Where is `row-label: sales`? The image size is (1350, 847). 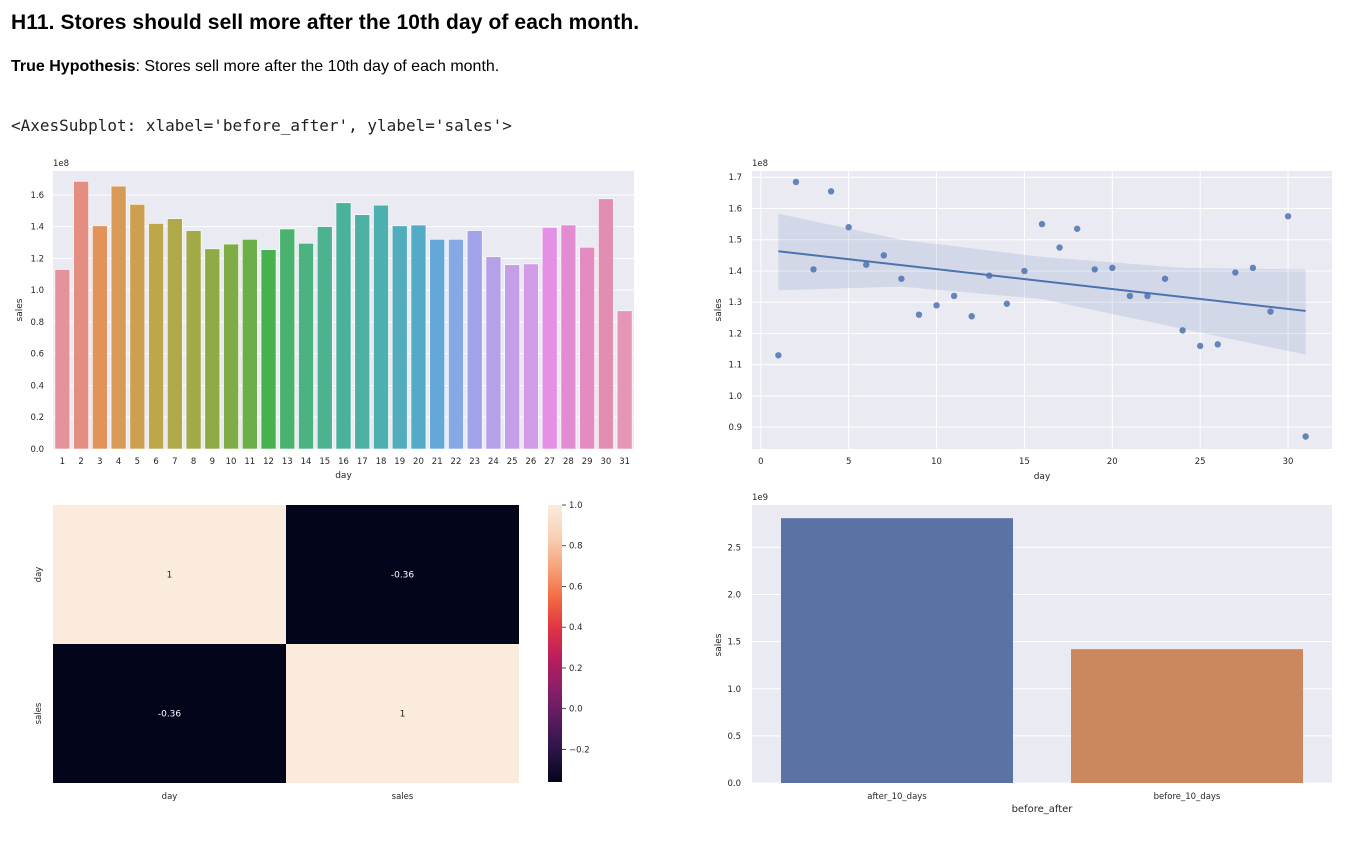
row-label: sales is located at coordinates (39, 713).